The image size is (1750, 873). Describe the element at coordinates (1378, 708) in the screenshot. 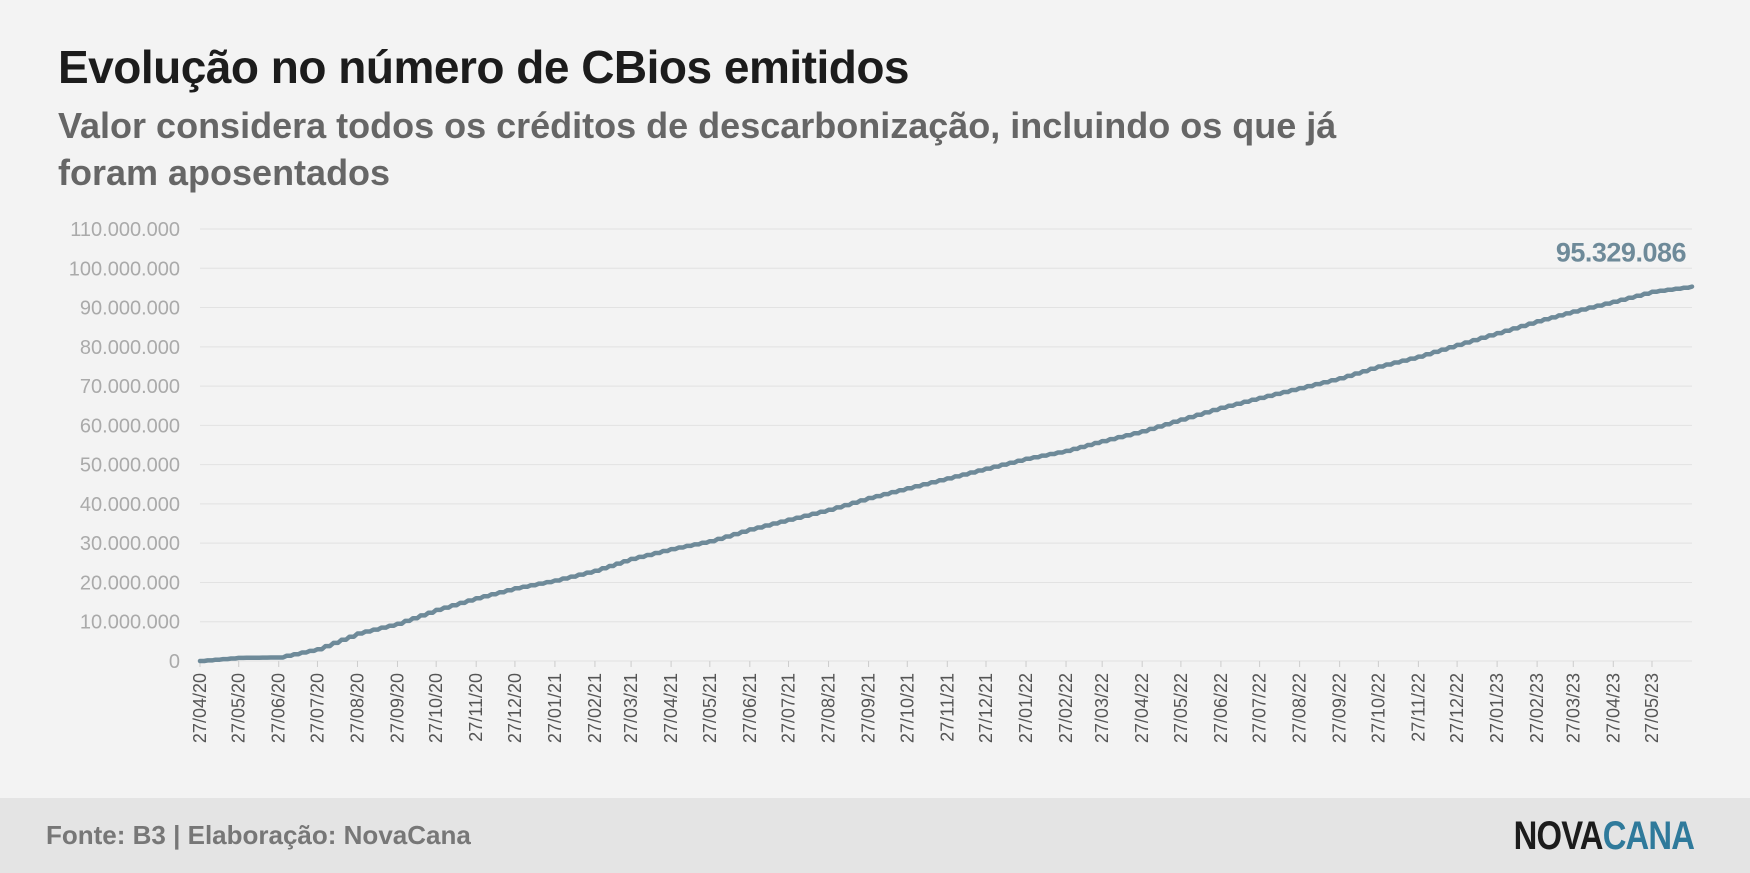

I see `x-tick-label: 27/10/22` at that location.